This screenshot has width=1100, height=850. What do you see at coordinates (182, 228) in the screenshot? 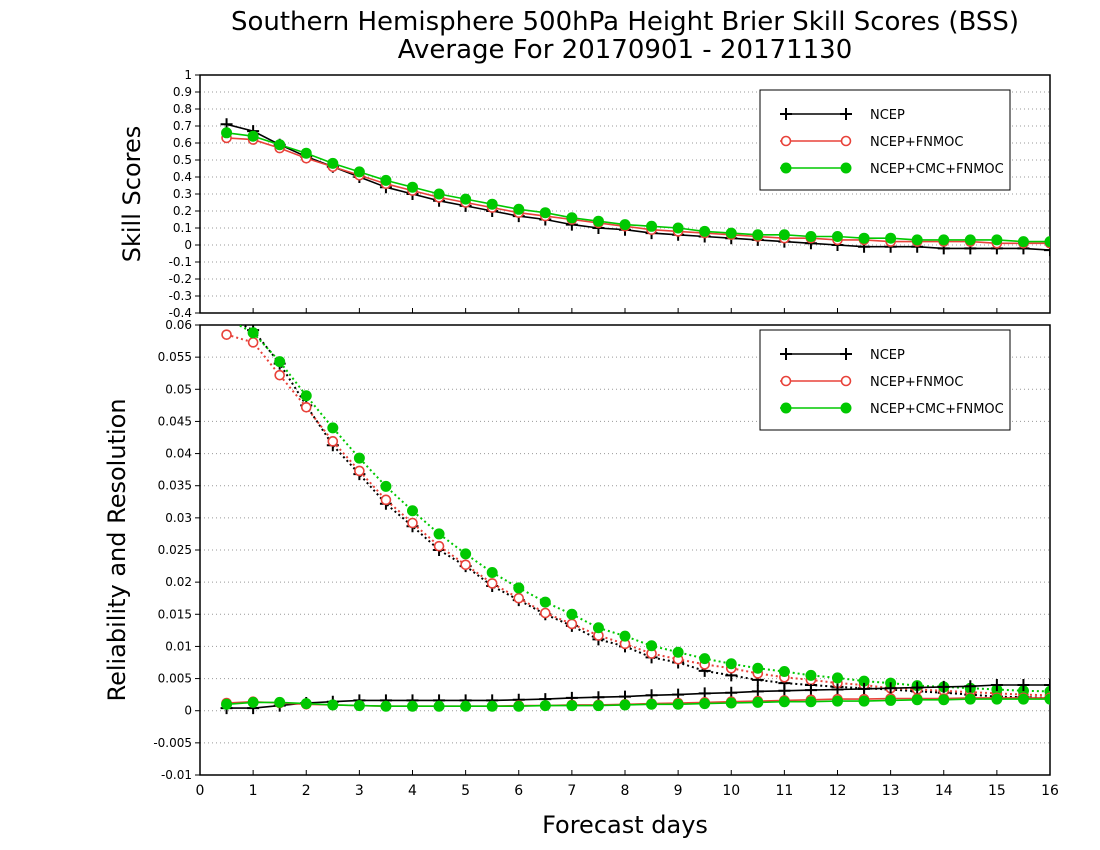
I see `y-tick-label: 0.1` at bounding box center [182, 228].